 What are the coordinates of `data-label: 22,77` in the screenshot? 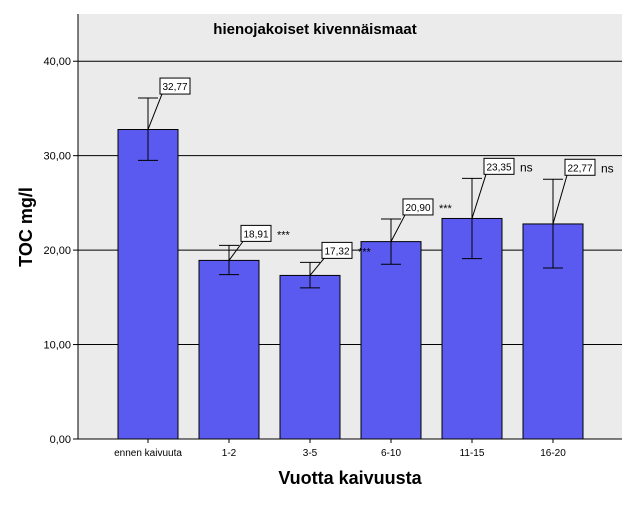 It's located at (579, 168).